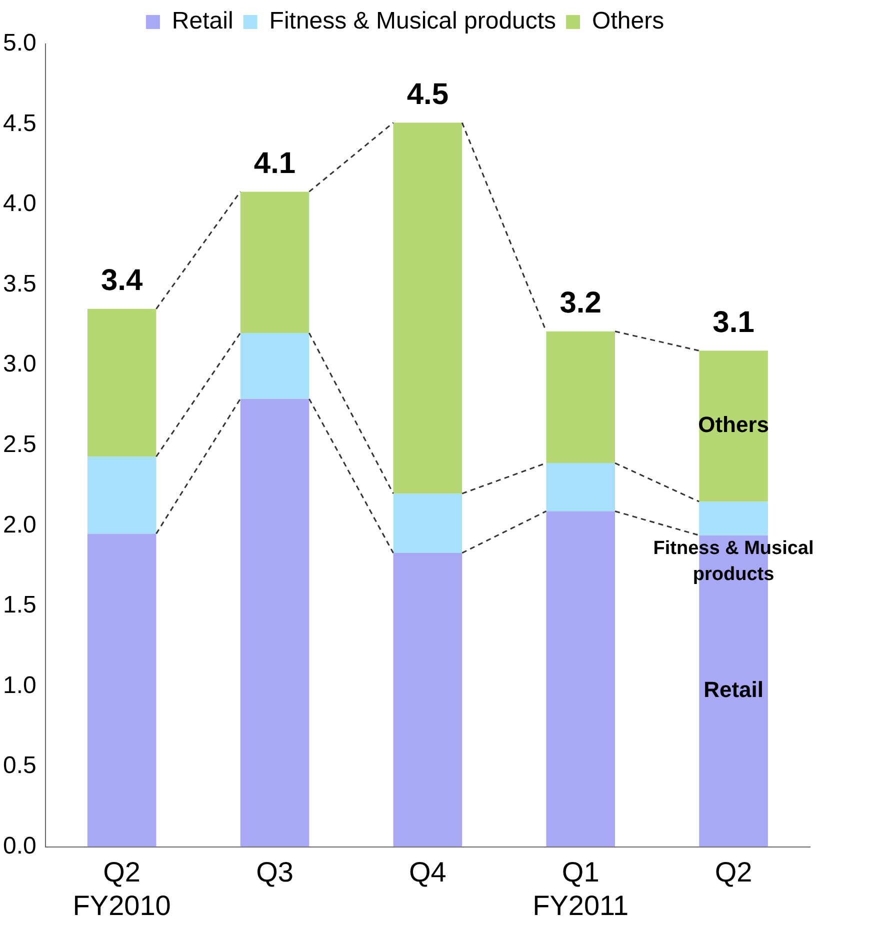  What do you see at coordinates (121, 281) in the screenshot?
I see `total-label: 3.4` at bounding box center [121, 281].